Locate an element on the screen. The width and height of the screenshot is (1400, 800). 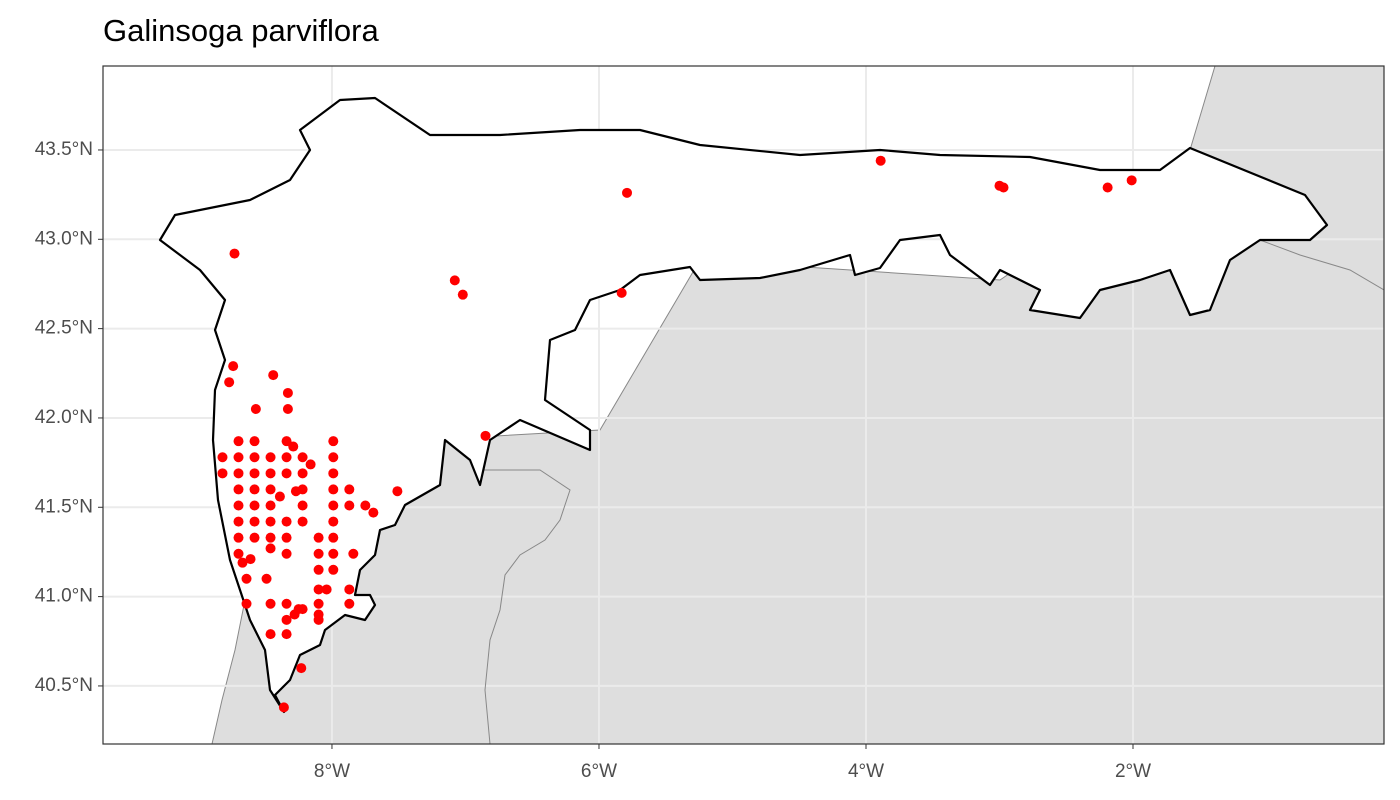
chart-title: Galinsoga parviflora is located at coordinates (241, 30).